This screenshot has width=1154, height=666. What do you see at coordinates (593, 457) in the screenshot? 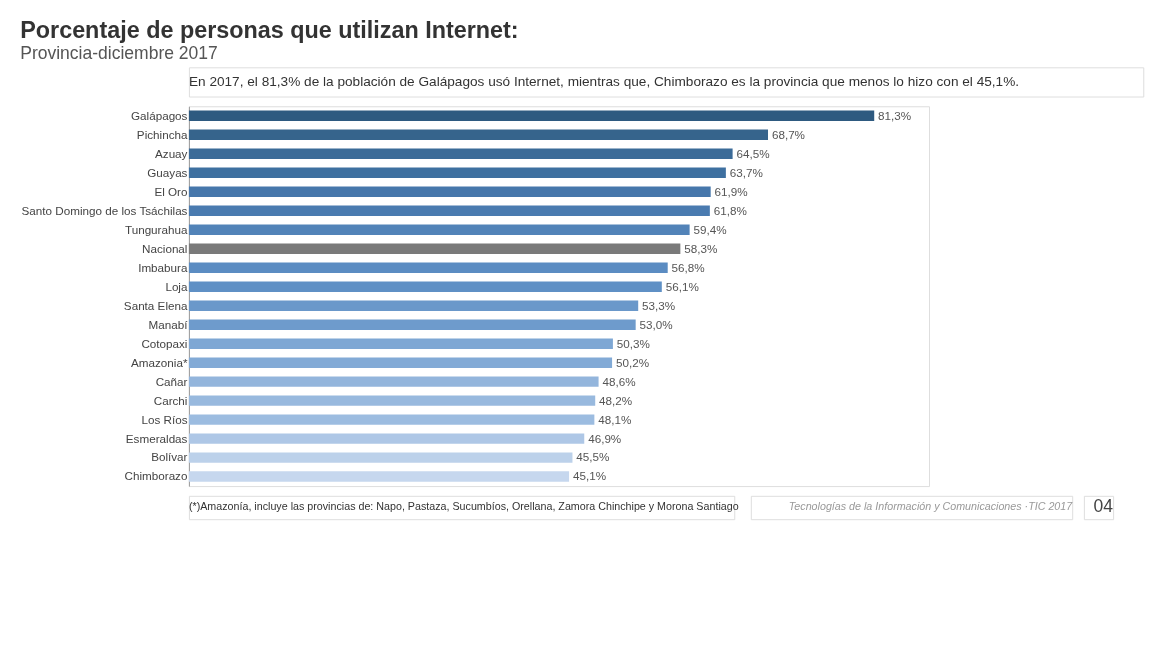
I see `data-label: 45,5%` at bounding box center [593, 457].